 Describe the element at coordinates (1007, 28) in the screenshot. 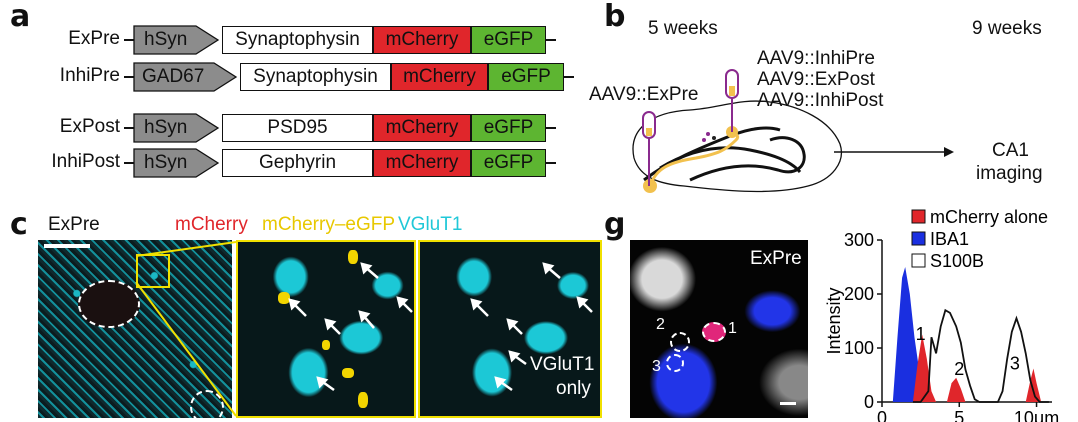

I see `time-label-9-weeks: 9 weeks` at that location.